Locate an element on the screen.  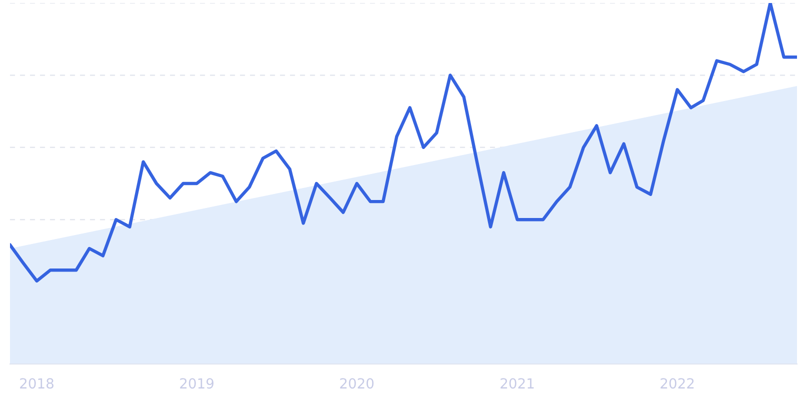
x-tick-label: 2019 is located at coordinates (197, 383).